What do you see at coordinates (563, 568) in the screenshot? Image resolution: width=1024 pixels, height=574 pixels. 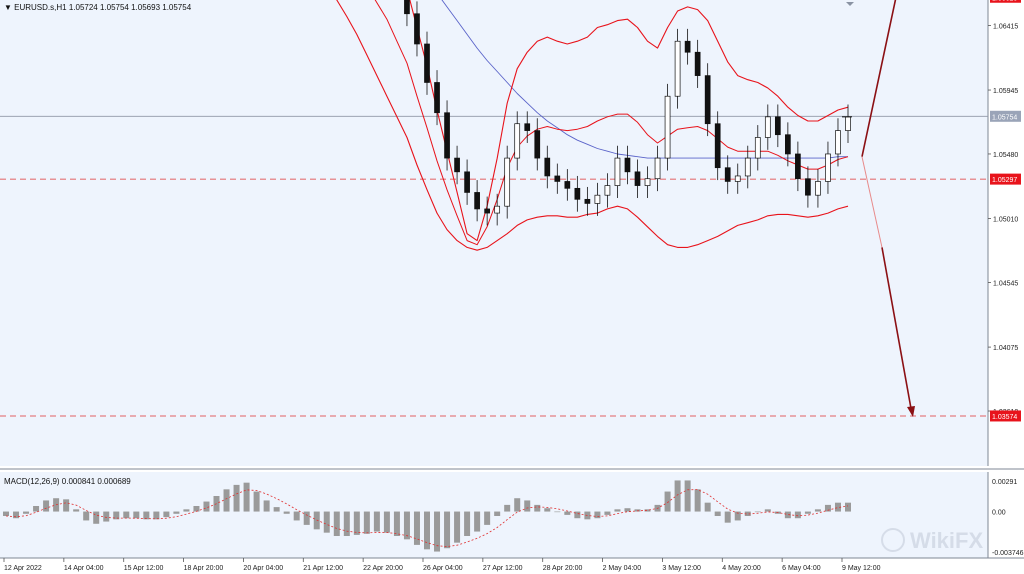 I see `time-tick-label: 28 Apr 20:00` at bounding box center [563, 568].